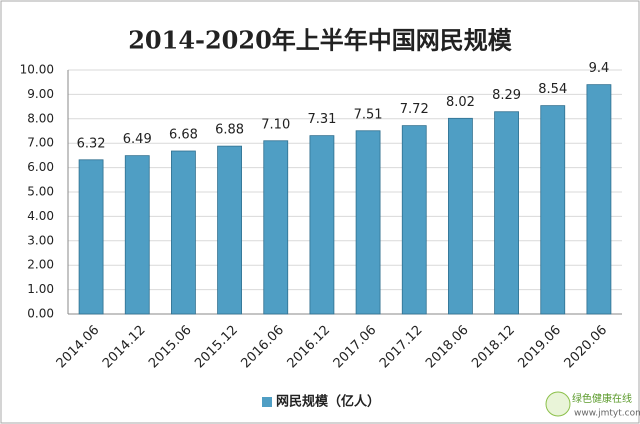 Image resolution: width=640 pixels, height=424 pixels. What do you see at coordinates (599, 68) in the screenshot?
I see `value-label: 9.4` at bounding box center [599, 68].